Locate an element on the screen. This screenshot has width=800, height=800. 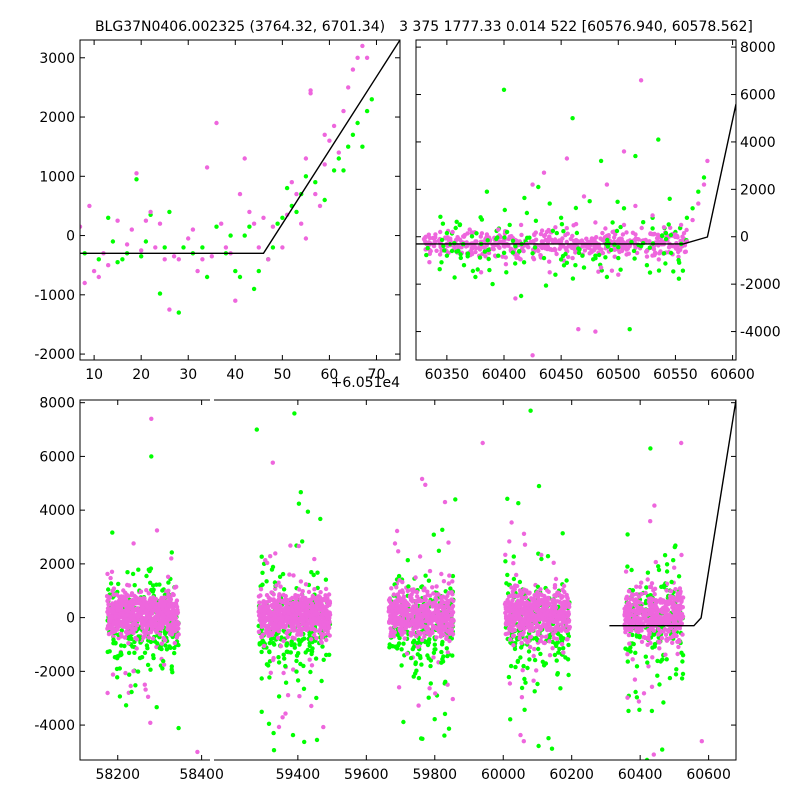
y-tick-label: -4000 is located at coordinates (760, 333).